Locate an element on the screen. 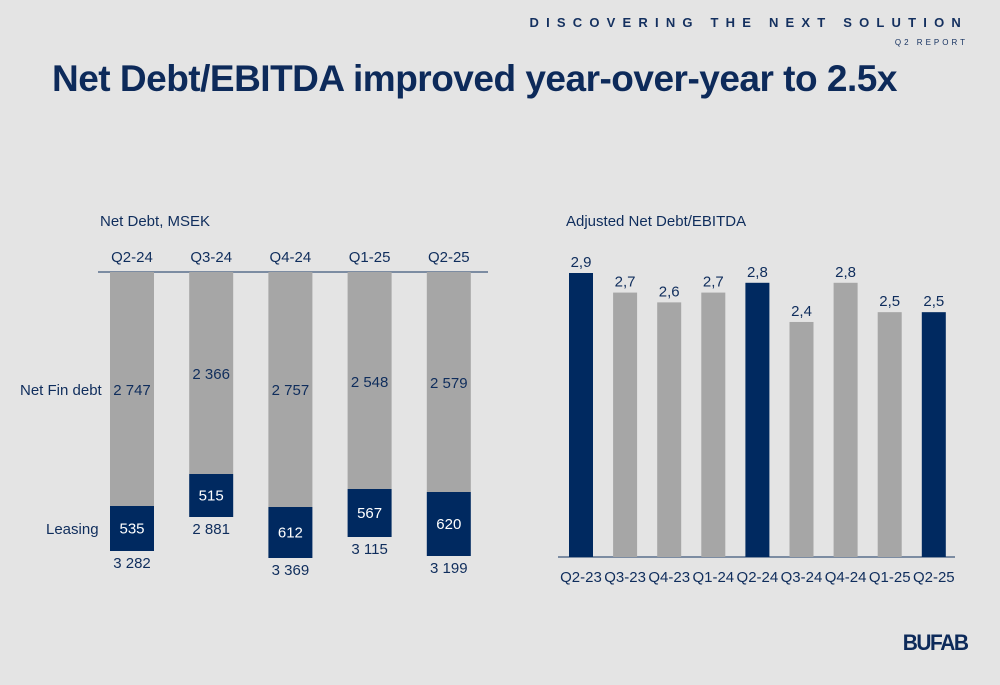  net-fin-debt-value-label: 2 579 is located at coordinates (449, 383).